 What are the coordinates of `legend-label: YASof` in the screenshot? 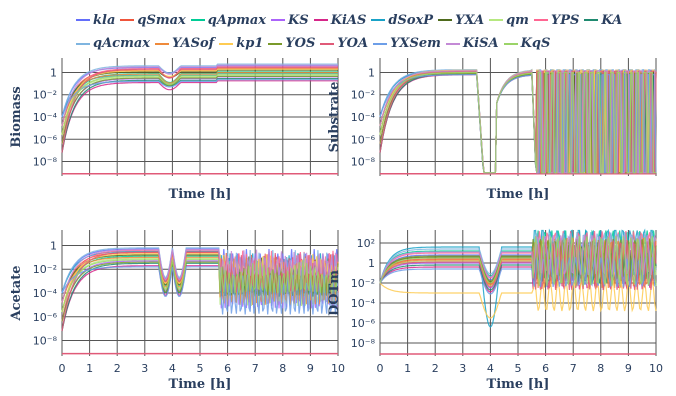 It's located at (193, 43).